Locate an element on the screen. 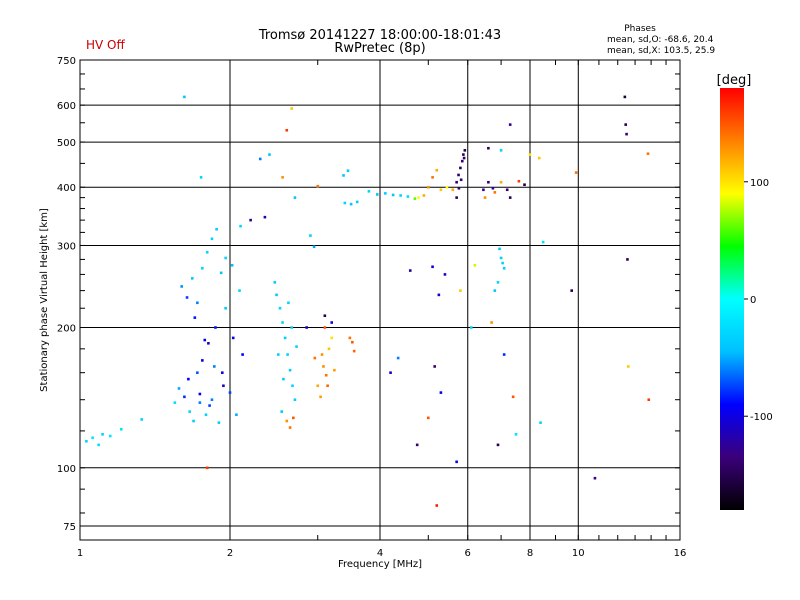 The image size is (800, 600). y-axis-label: Stationary phase Virtual Height [km] is located at coordinates (44, 300).